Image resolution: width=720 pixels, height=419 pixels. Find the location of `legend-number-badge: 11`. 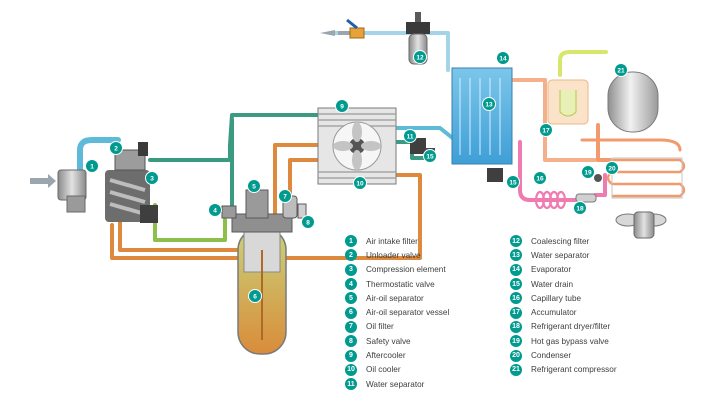

legend-number-badge: 11 is located at coordinates (351, 384).